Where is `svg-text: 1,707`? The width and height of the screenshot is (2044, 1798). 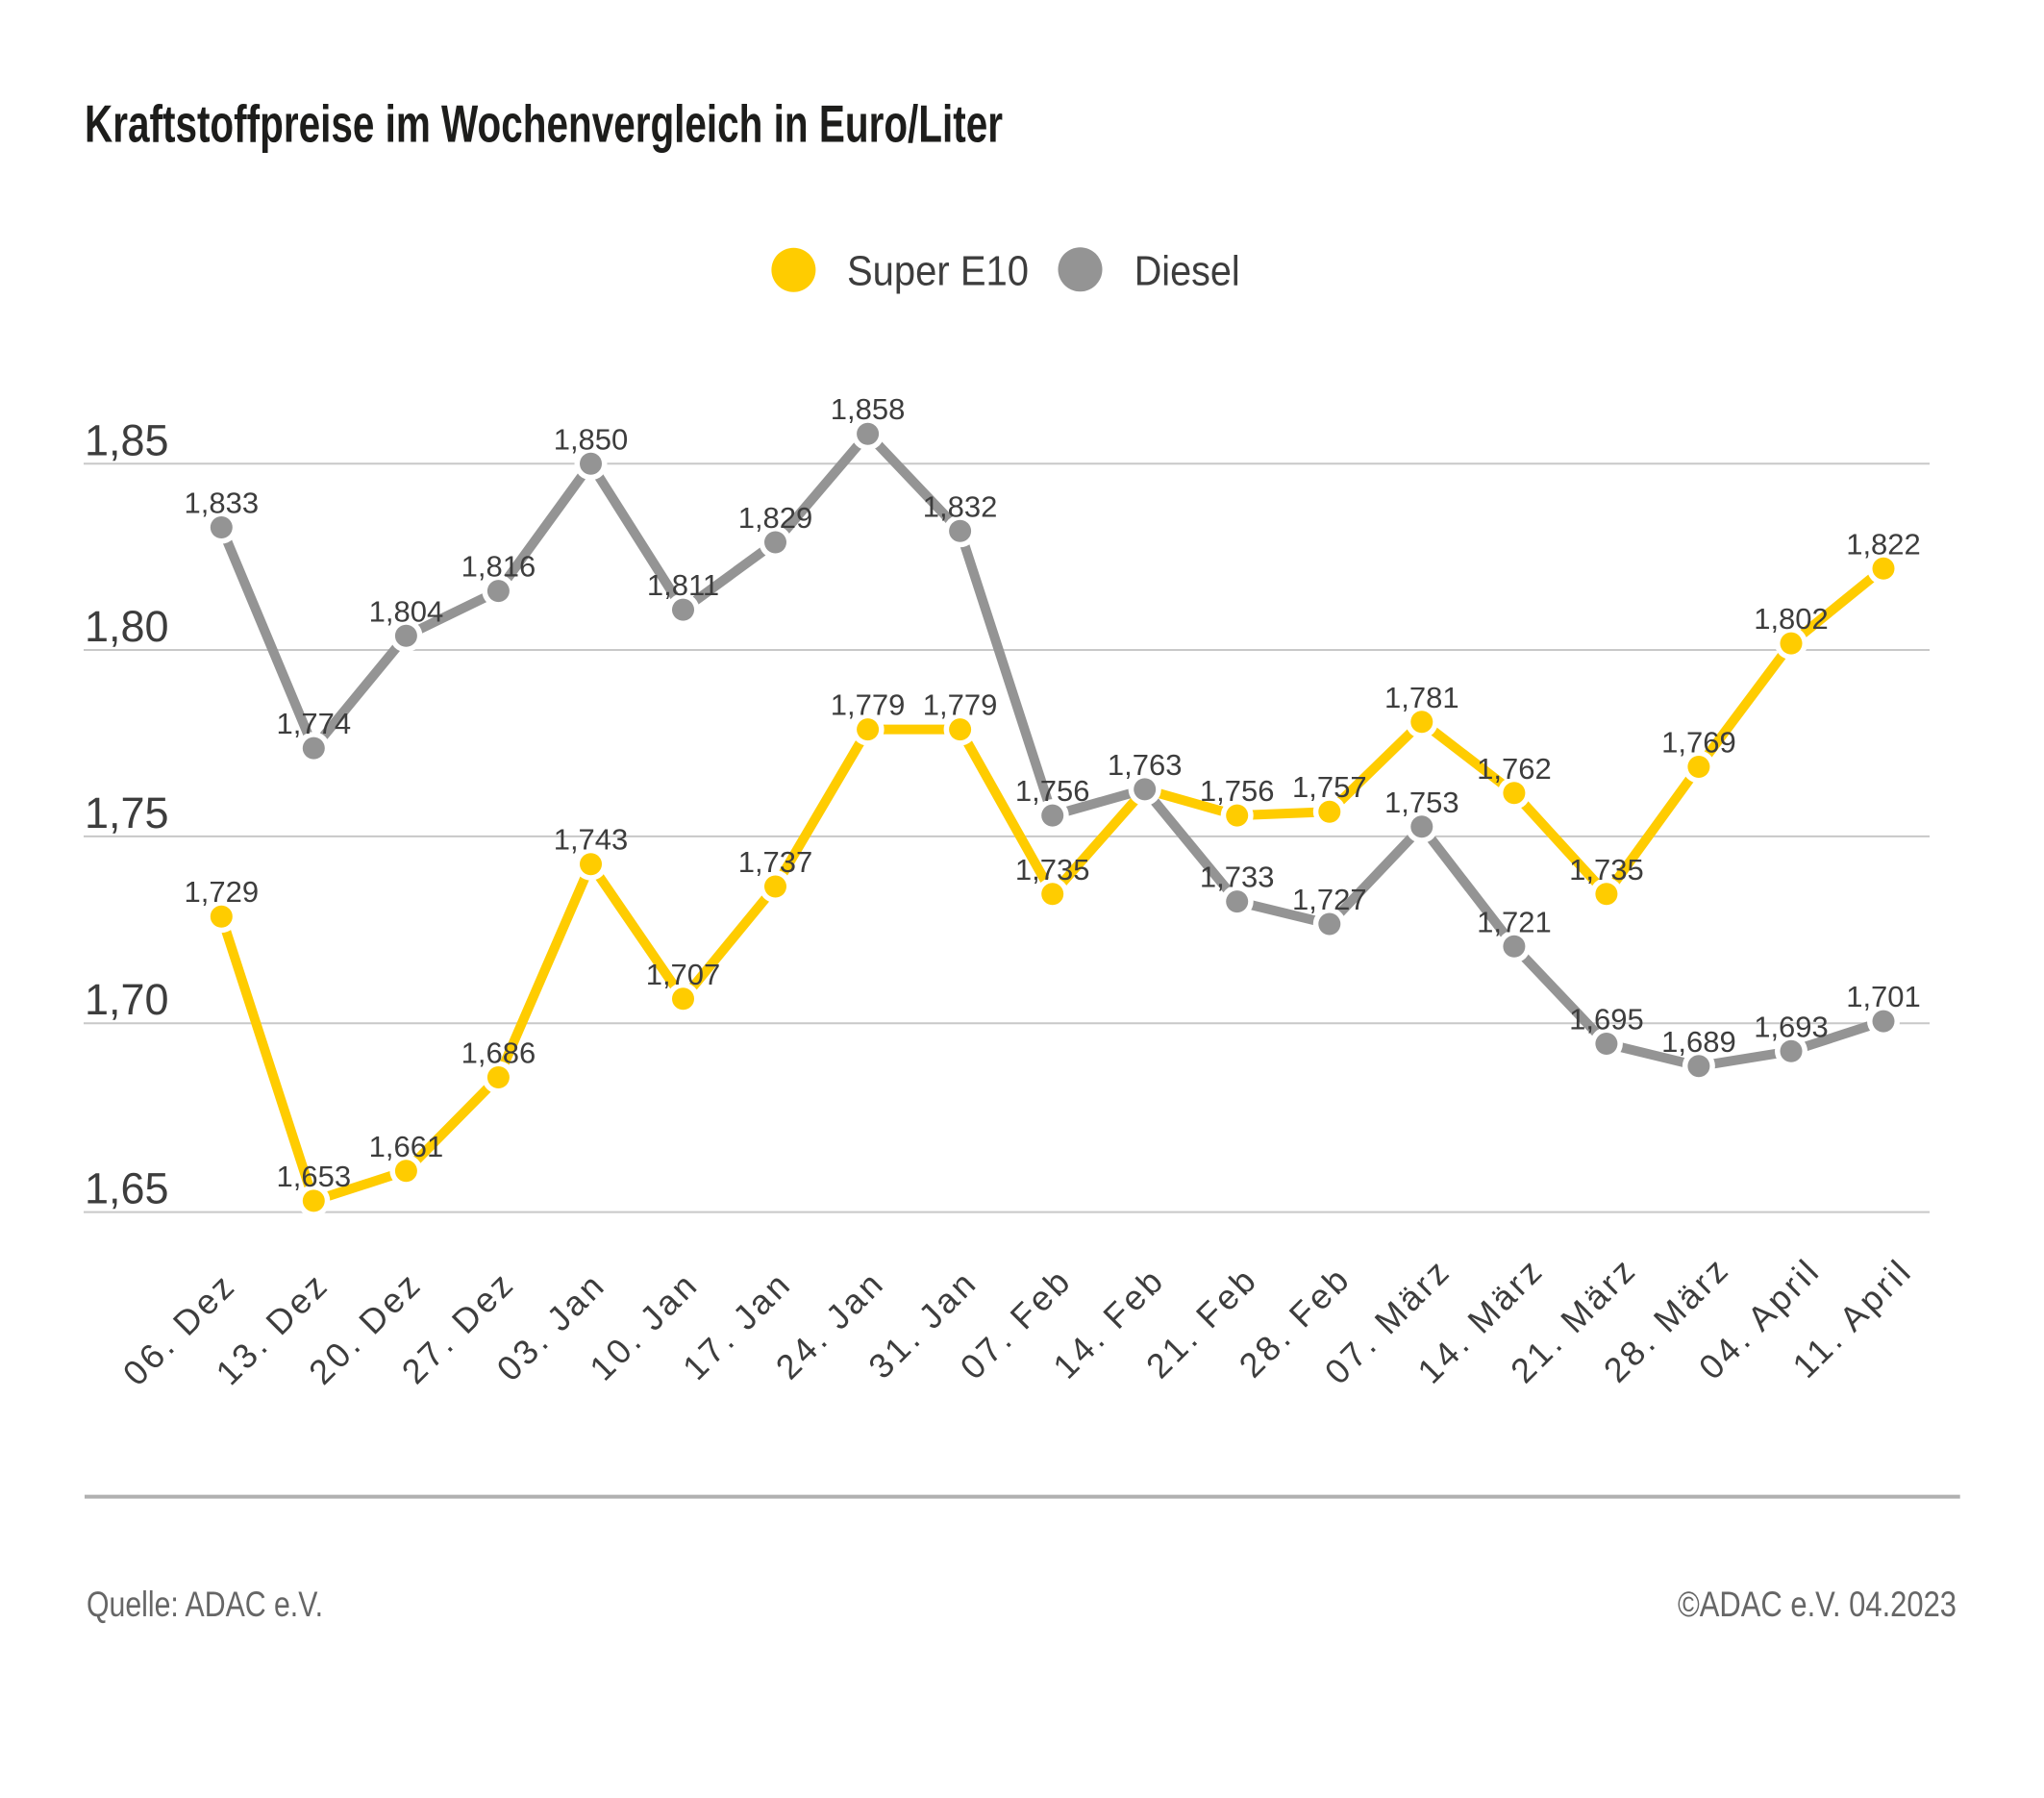 svg-text: 1,707 is located at coordinates (683, 974).